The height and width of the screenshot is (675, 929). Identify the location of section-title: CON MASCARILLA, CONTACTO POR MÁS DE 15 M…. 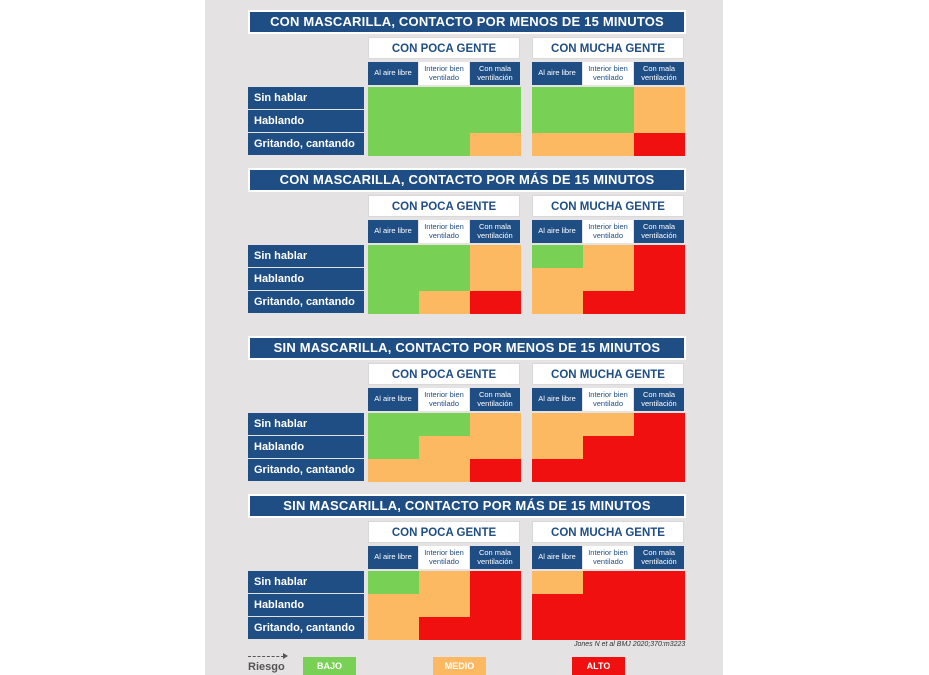
(467, 180).